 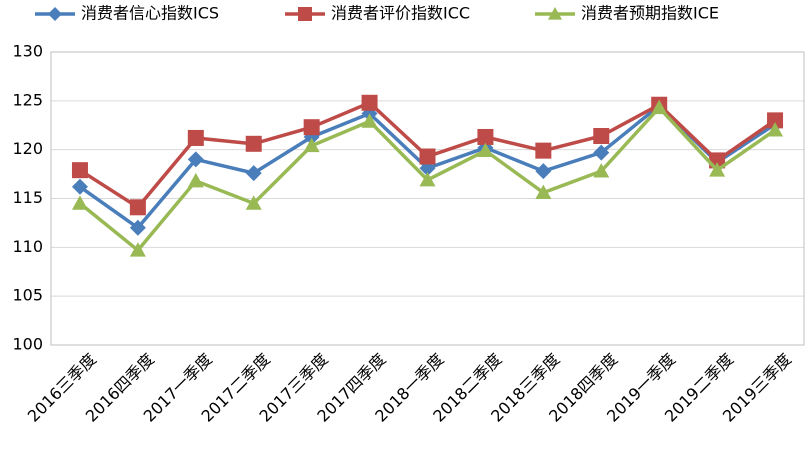 I want to click on y-tick-label: 125, so click(x=27, y=99).